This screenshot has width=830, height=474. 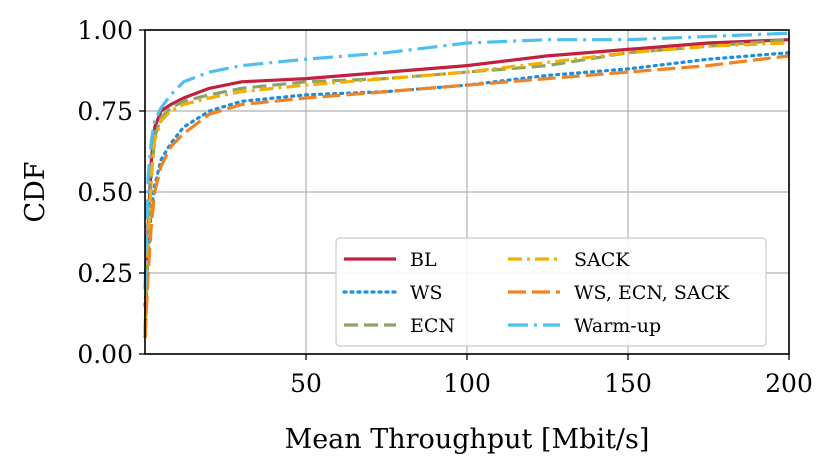 What do you see at coordinates (432, 326) in the screenshot?
I see `legend-label: ECN` at bounding box center [432, 326].